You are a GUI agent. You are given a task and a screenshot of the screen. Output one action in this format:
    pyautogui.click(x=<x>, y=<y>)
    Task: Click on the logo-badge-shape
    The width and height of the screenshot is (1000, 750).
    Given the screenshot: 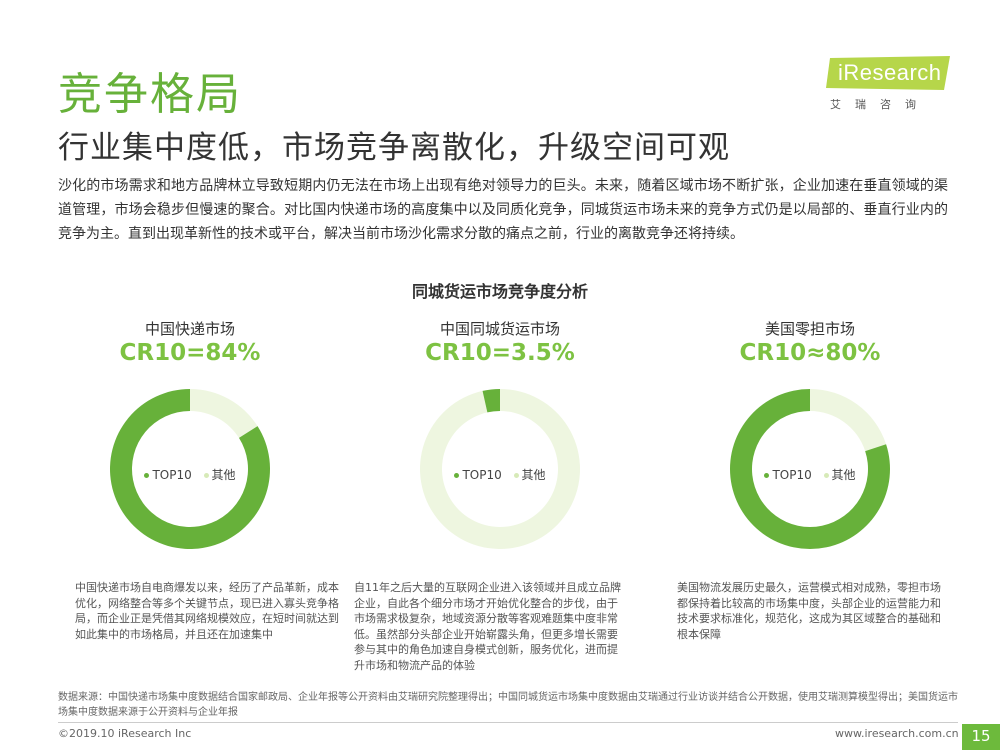 What is the action you would take?
    pyautogui.click(x=888, y=73)
    